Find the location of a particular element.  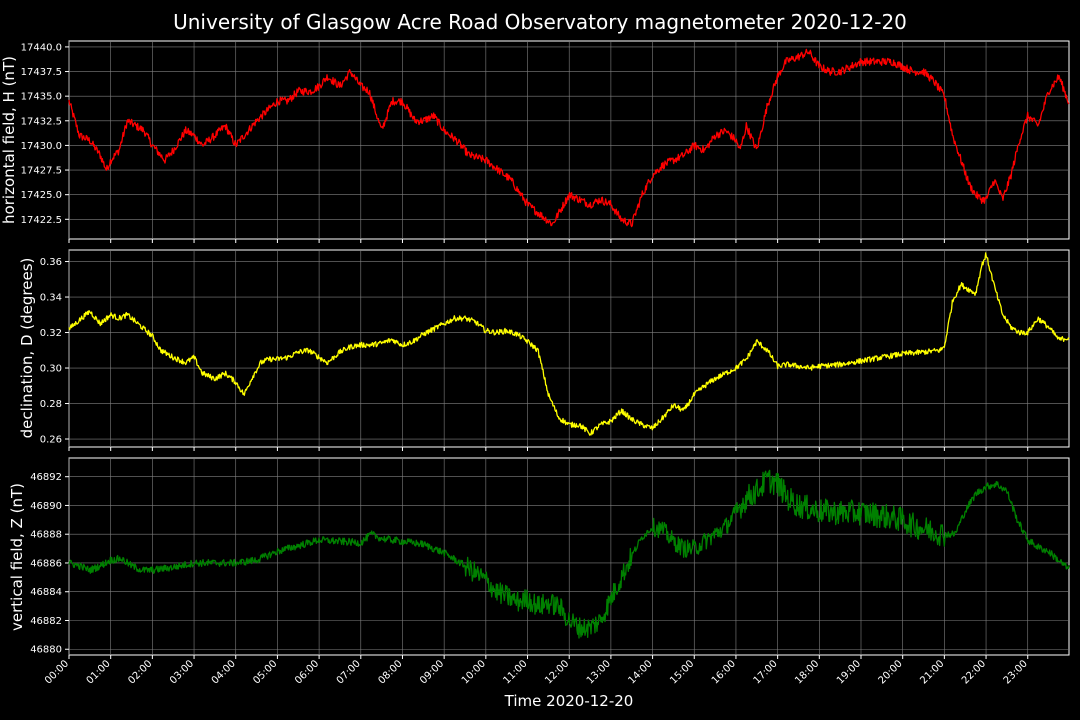

y-tick-label: 17427.5 is located at coordinates (41, 171).